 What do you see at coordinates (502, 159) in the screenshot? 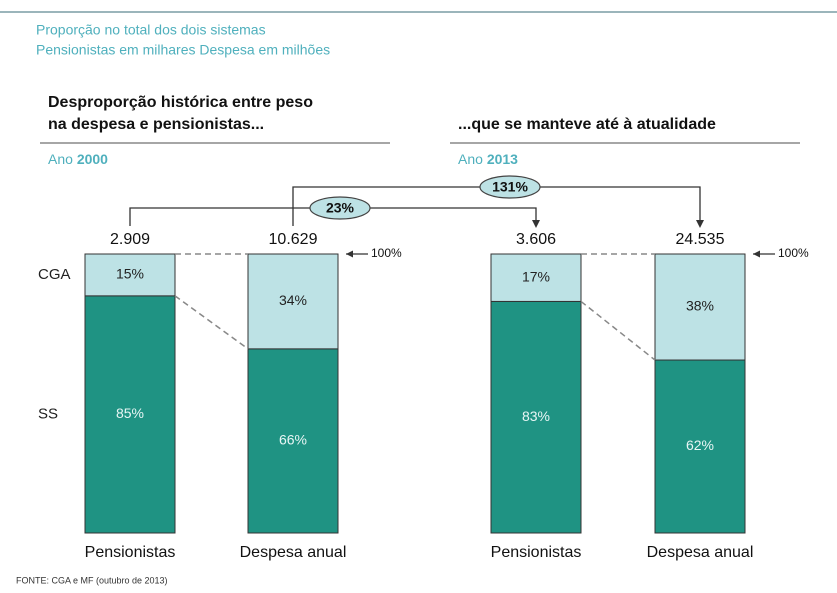
I see `year: 2013` at bounding box center [502, 159].